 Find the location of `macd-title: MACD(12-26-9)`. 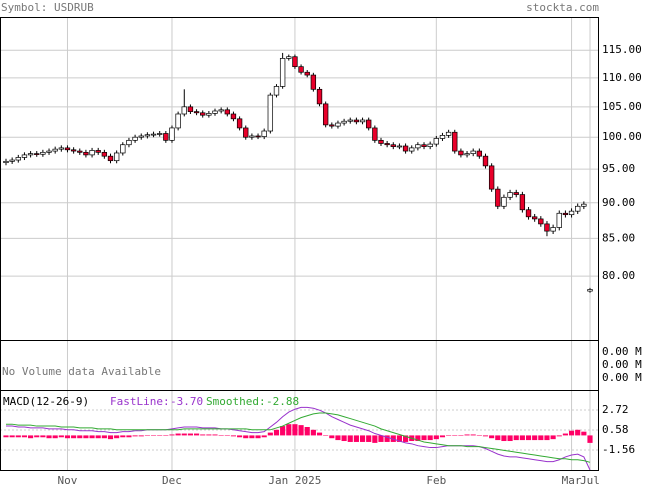

macd-title: MACD(12-26-9) is located at coordinates (46, 401).